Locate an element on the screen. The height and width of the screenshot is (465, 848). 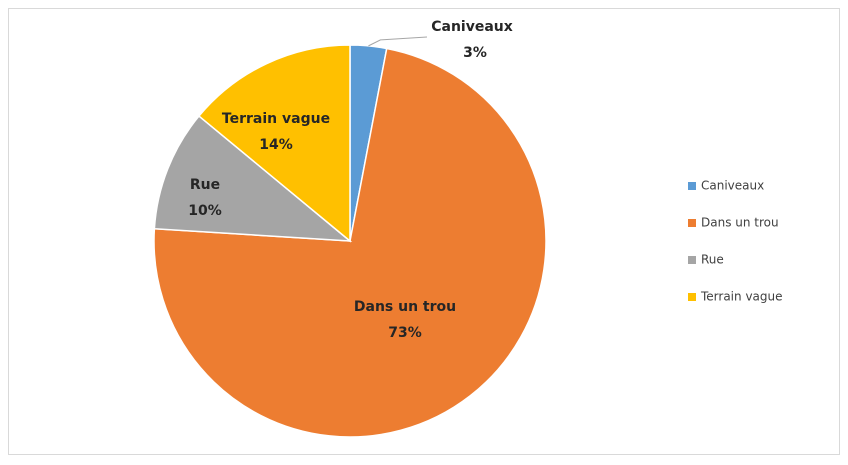
legend-label: Terrain vague is located at coordinates (741, 297).